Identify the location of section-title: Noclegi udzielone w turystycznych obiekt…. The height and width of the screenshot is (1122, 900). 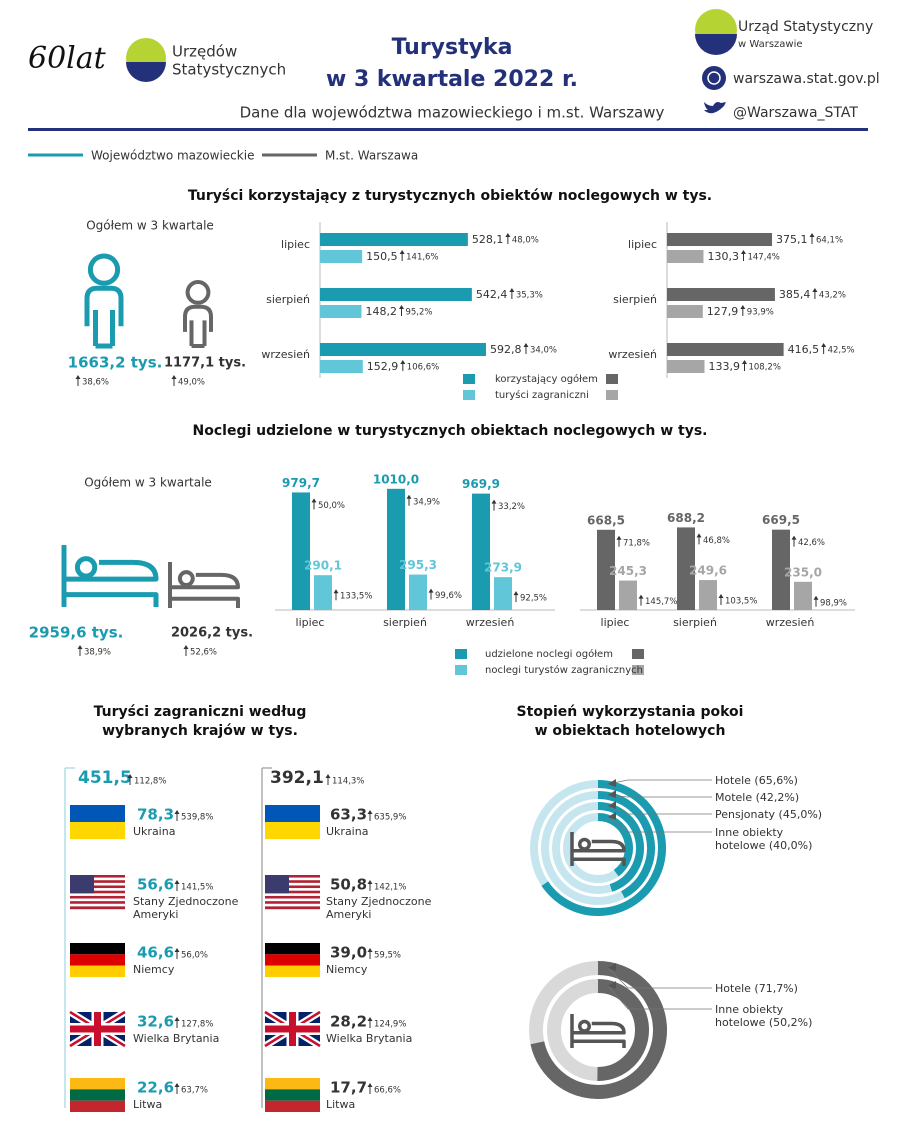
(450, 431).